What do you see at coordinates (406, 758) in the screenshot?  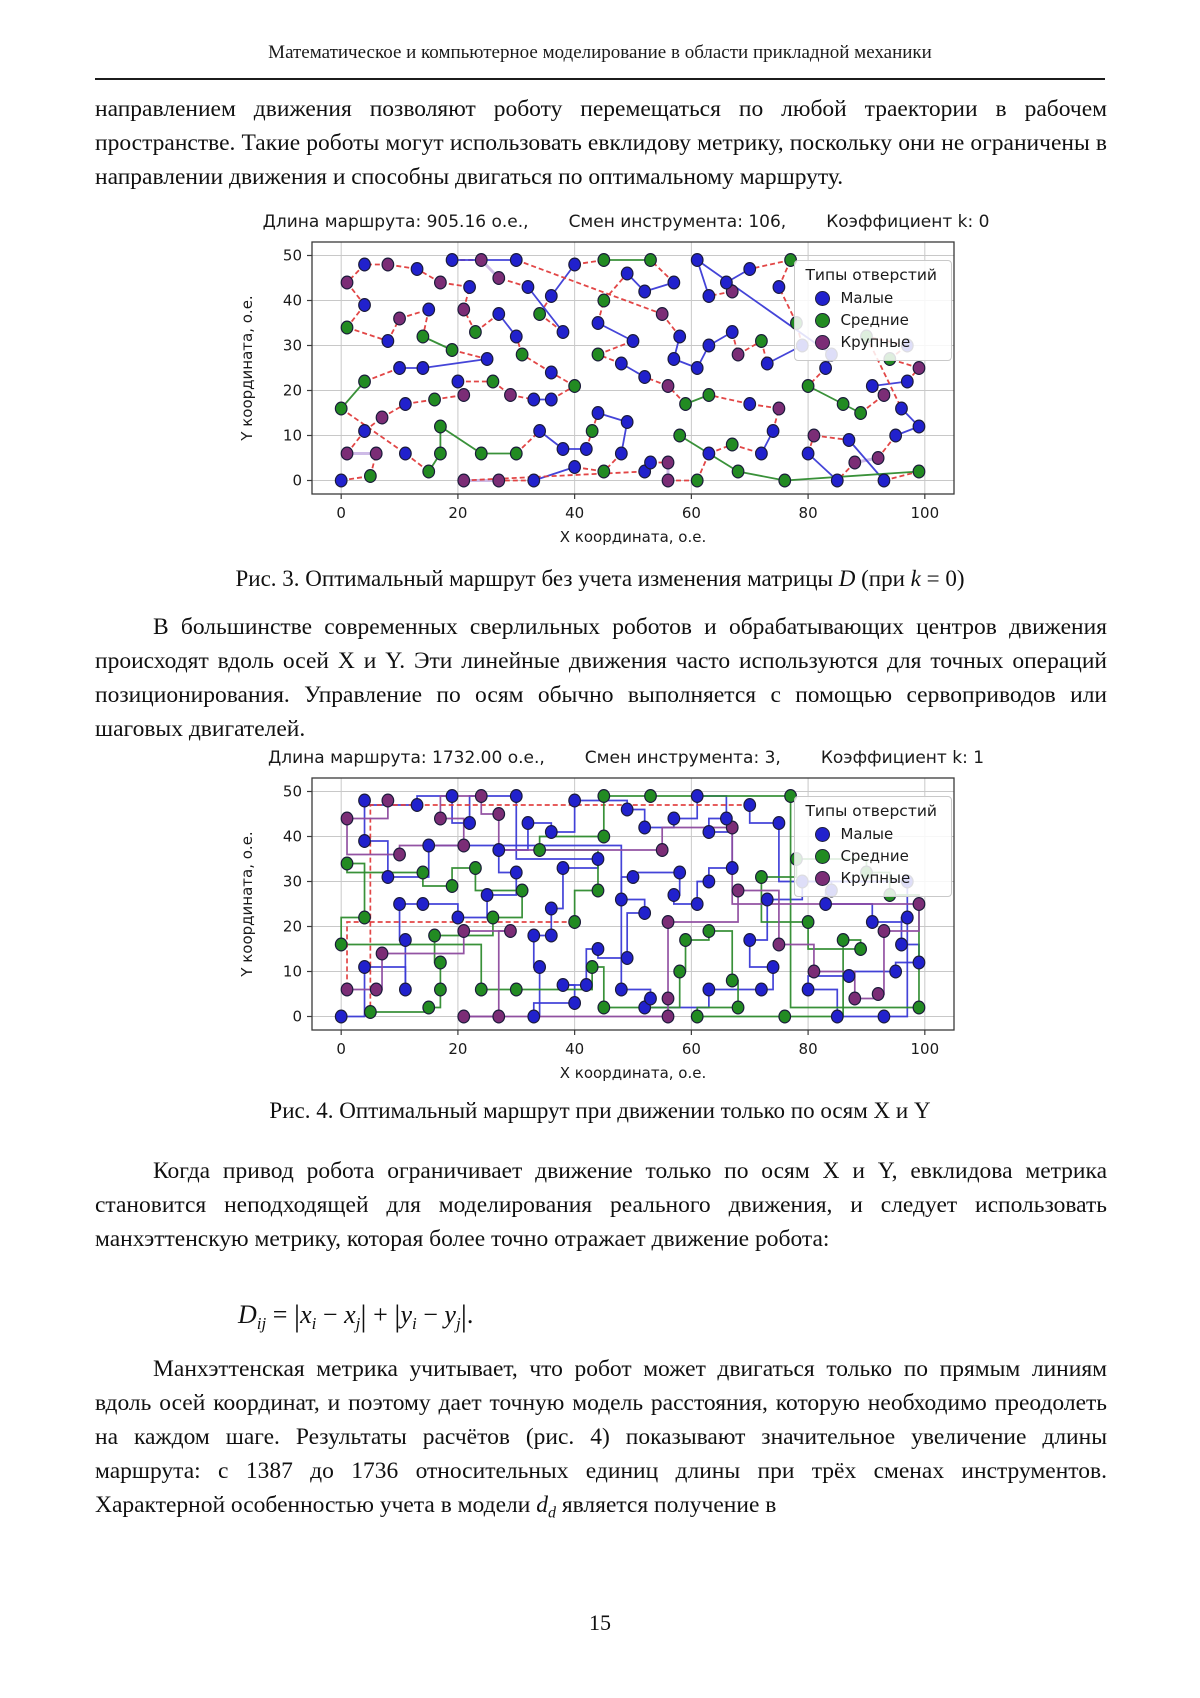 I see `fig4-route-length: Длина маршрута: 1732.00 о.е.,` at bounding box center [406, 758].